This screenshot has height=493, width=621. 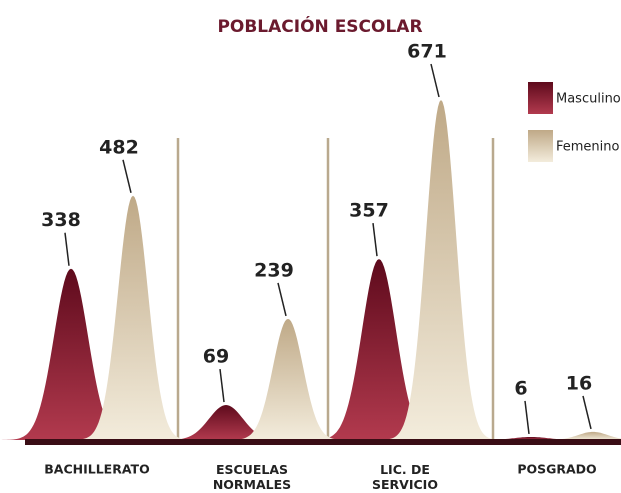 I want to click on baseline, so click(x=323, y=442).